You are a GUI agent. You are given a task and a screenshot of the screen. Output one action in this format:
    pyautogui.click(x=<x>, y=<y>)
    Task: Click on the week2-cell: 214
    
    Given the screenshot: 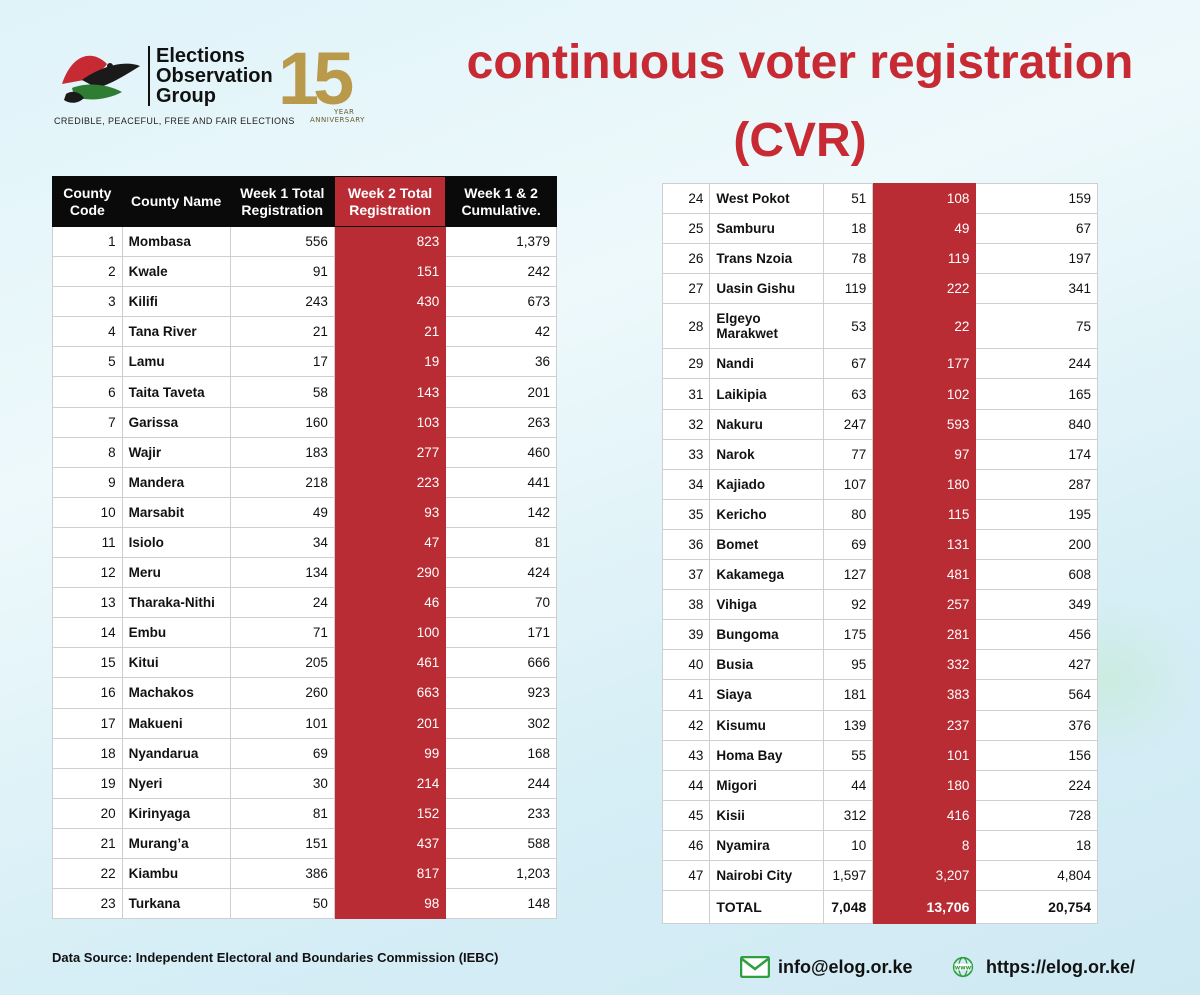 What is the action you would take?
    pyautogui.click(x=390, y=783)
    